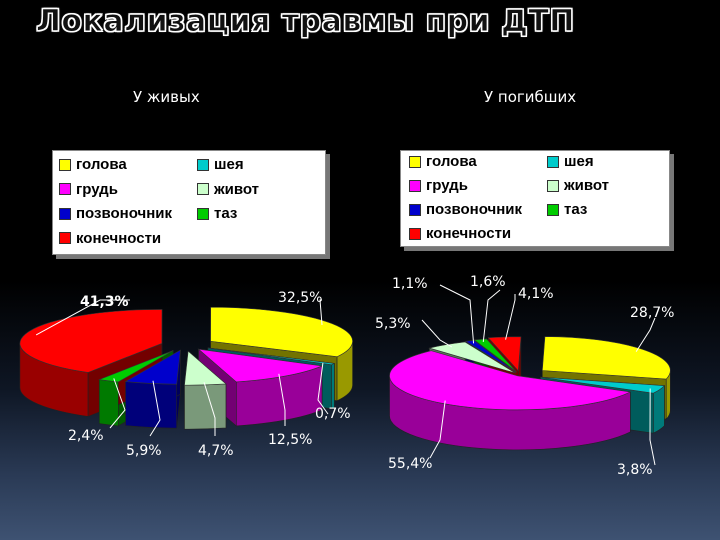 The height and width of the screenshot is (540, 720). What do you see at coordinates (86, 436) in the screenshot?
I see `data-label: 2,4%` at bounding box center [86, 436].